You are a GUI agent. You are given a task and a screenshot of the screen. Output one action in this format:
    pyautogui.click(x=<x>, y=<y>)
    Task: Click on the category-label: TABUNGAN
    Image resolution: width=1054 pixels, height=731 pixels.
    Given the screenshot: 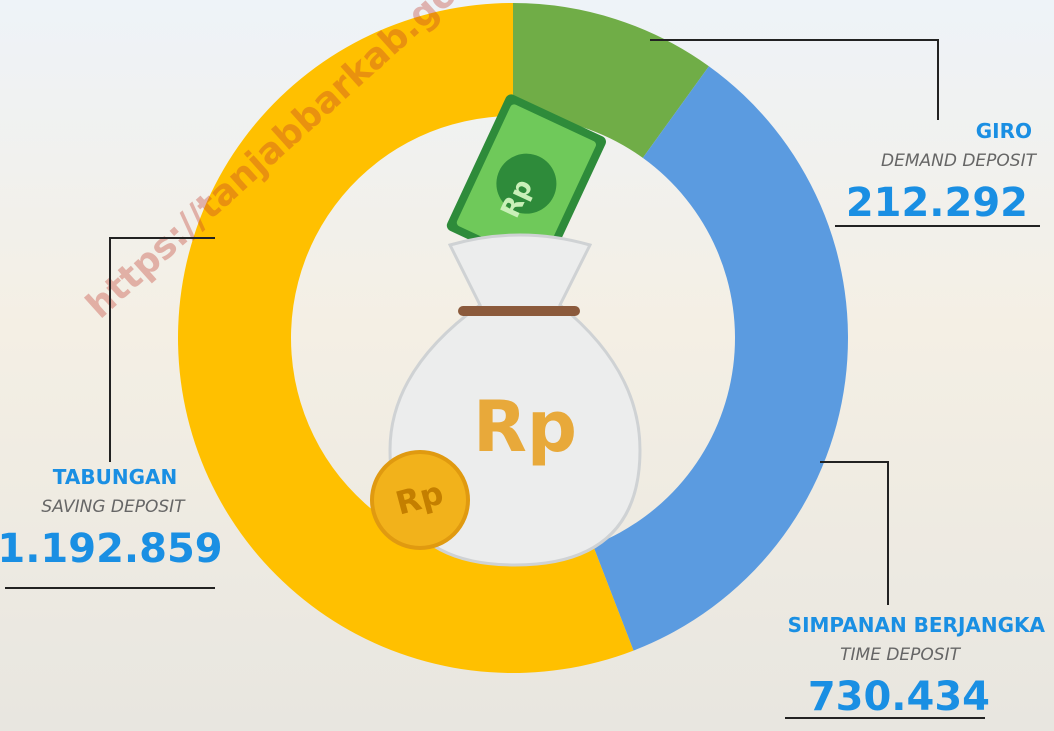 What is the action you would take?
    pyautogui.click(x=115, y=477)
    